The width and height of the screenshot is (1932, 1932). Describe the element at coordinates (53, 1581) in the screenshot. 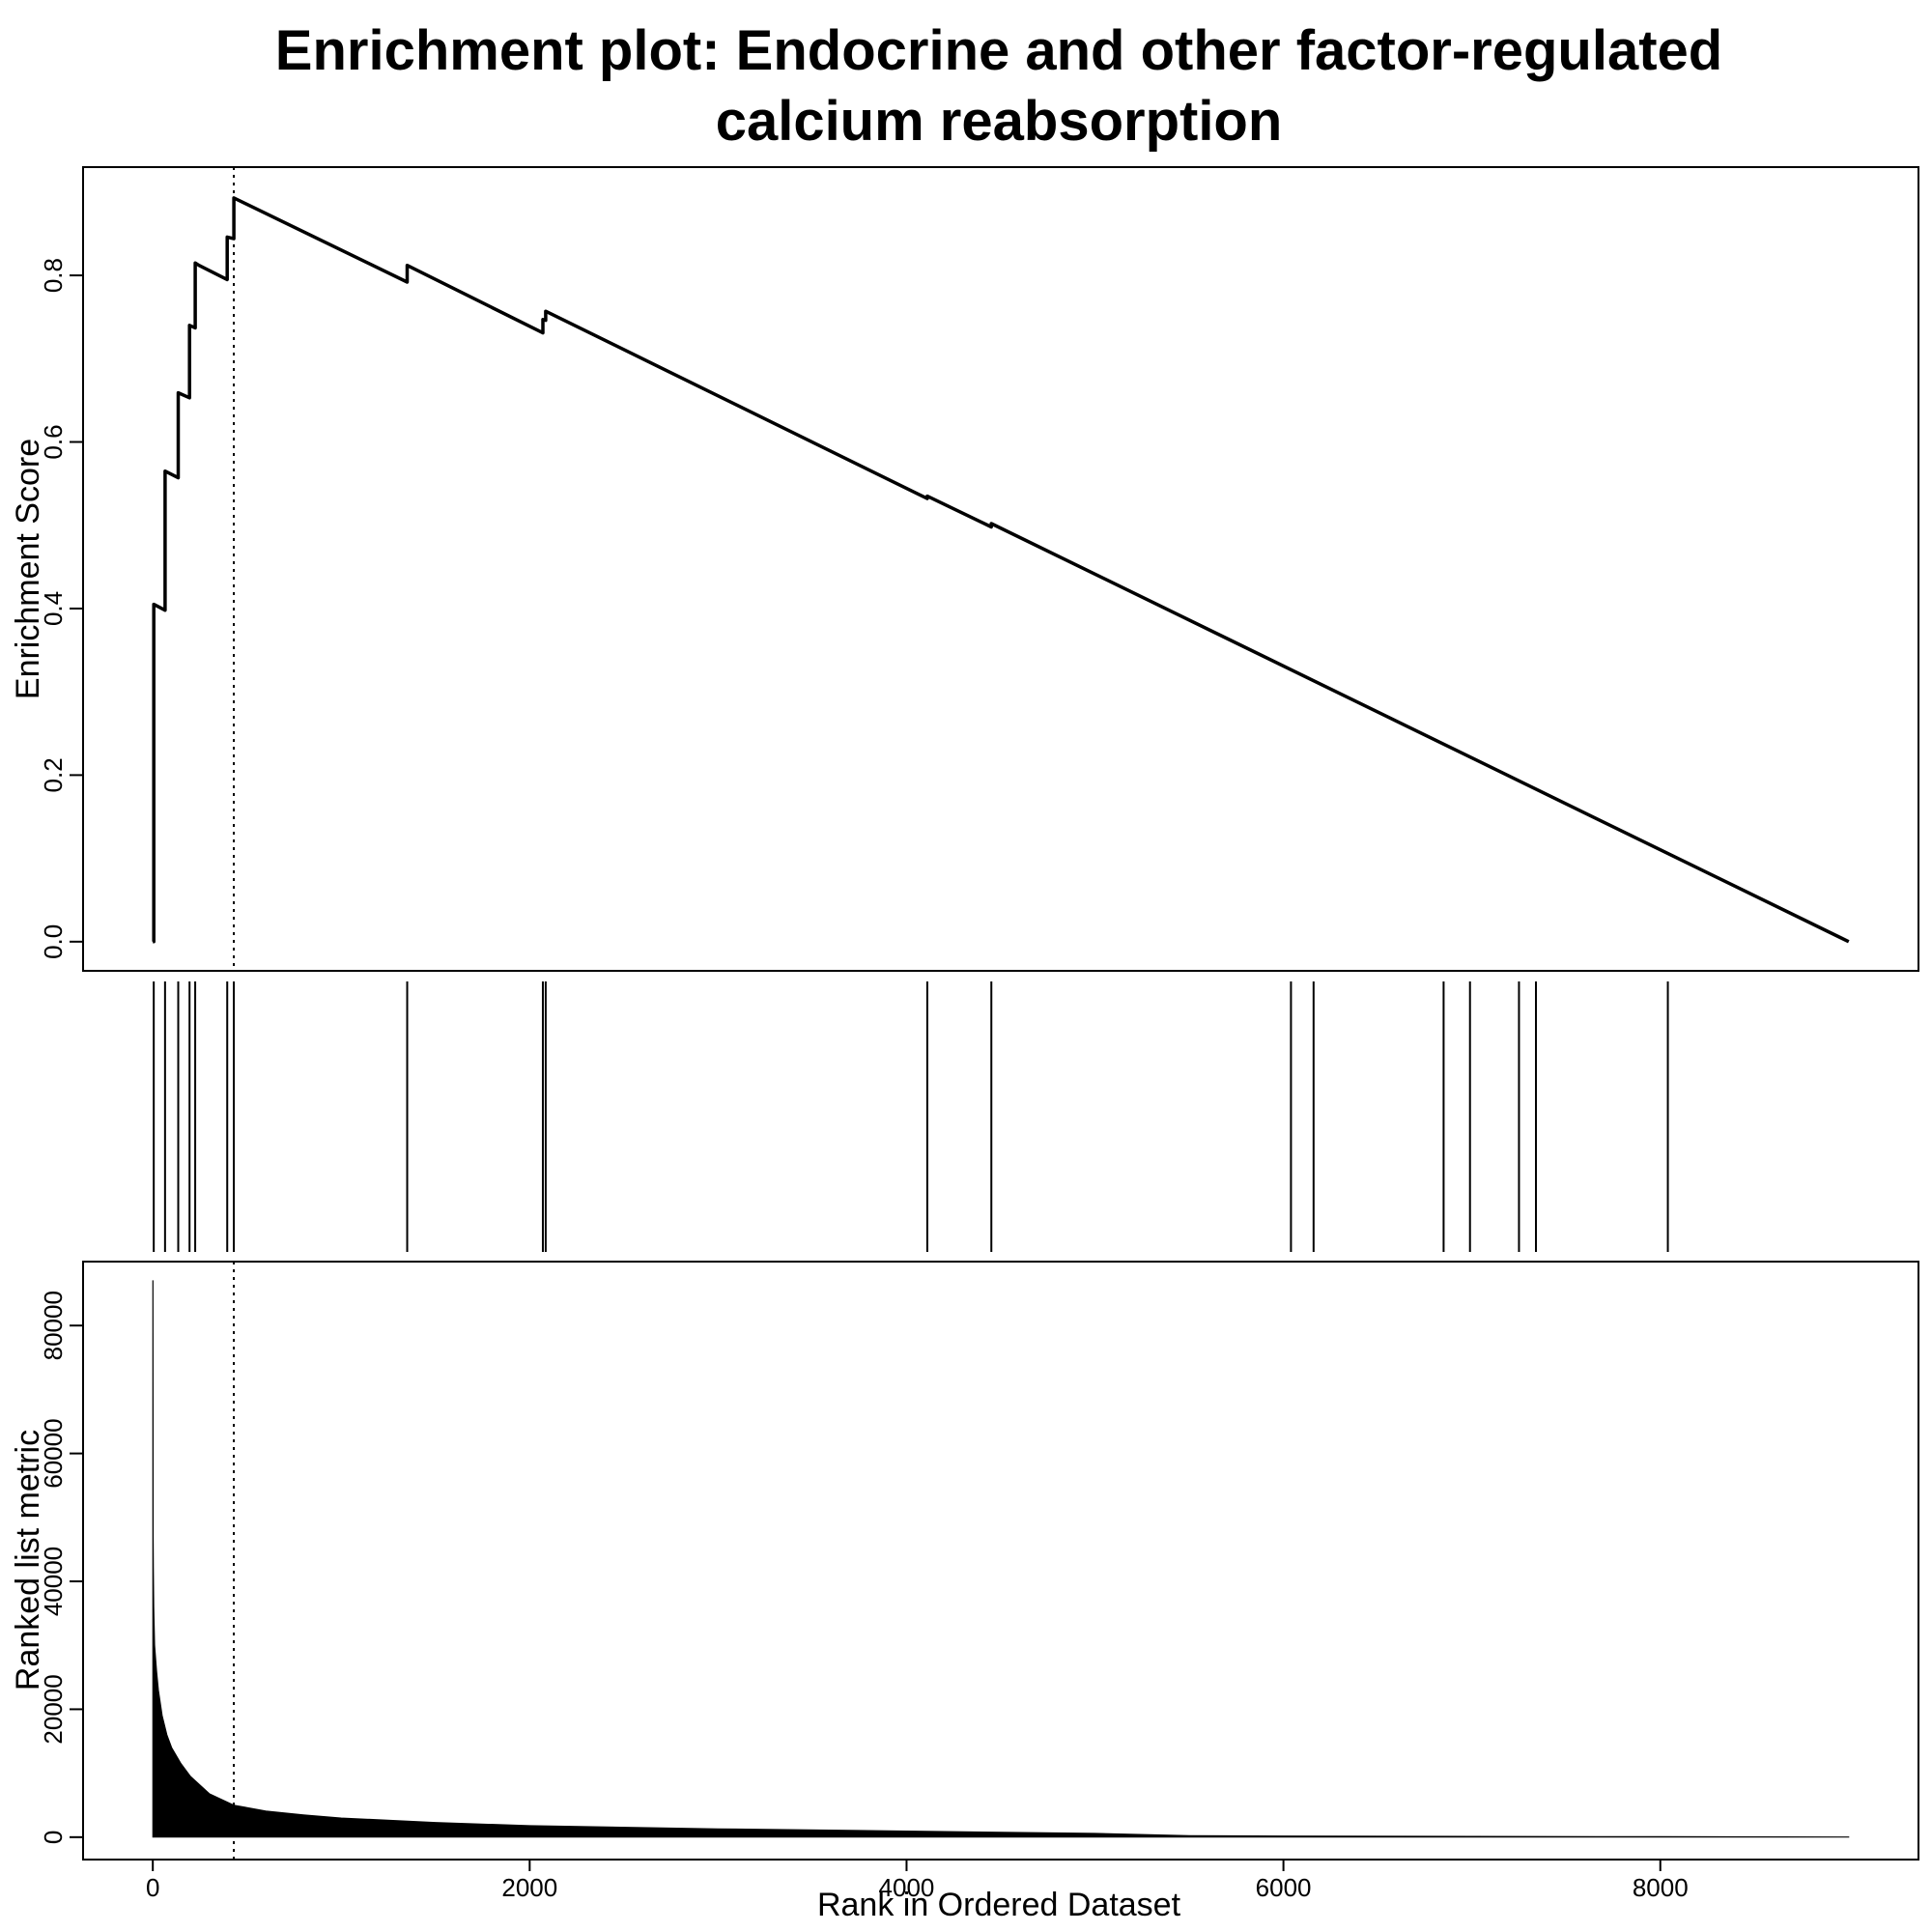

I see `ranked-metric-y-tick-label-2: 40000` at that location.